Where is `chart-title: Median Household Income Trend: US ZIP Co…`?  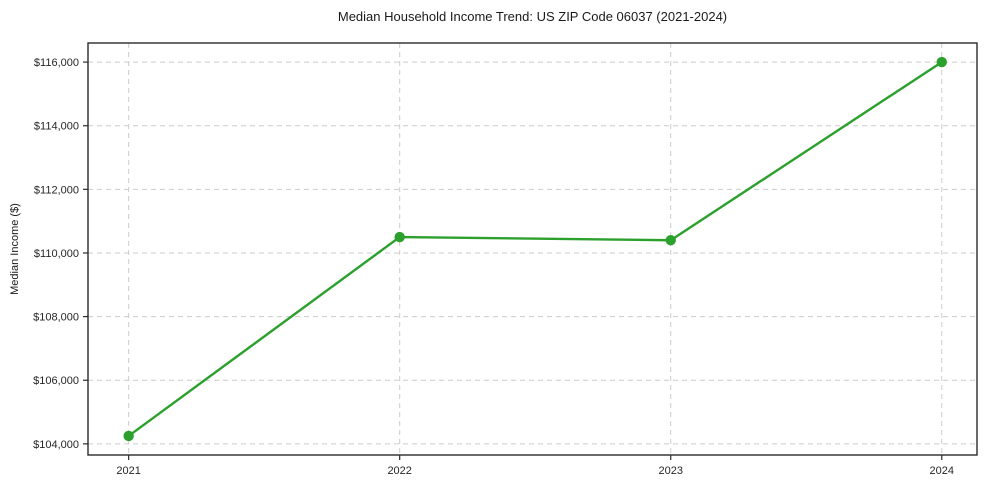 chart-title: Median Household Income Trend: US ZIP Co… is located at coordinates (532, 16).